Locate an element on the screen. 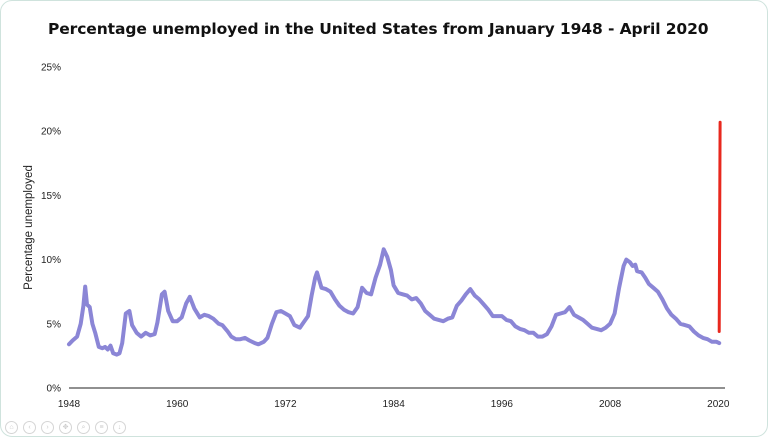 The width and height of the screenshot is (768, 437). y-tick-label: 20% is located at coordinates (51, 132).